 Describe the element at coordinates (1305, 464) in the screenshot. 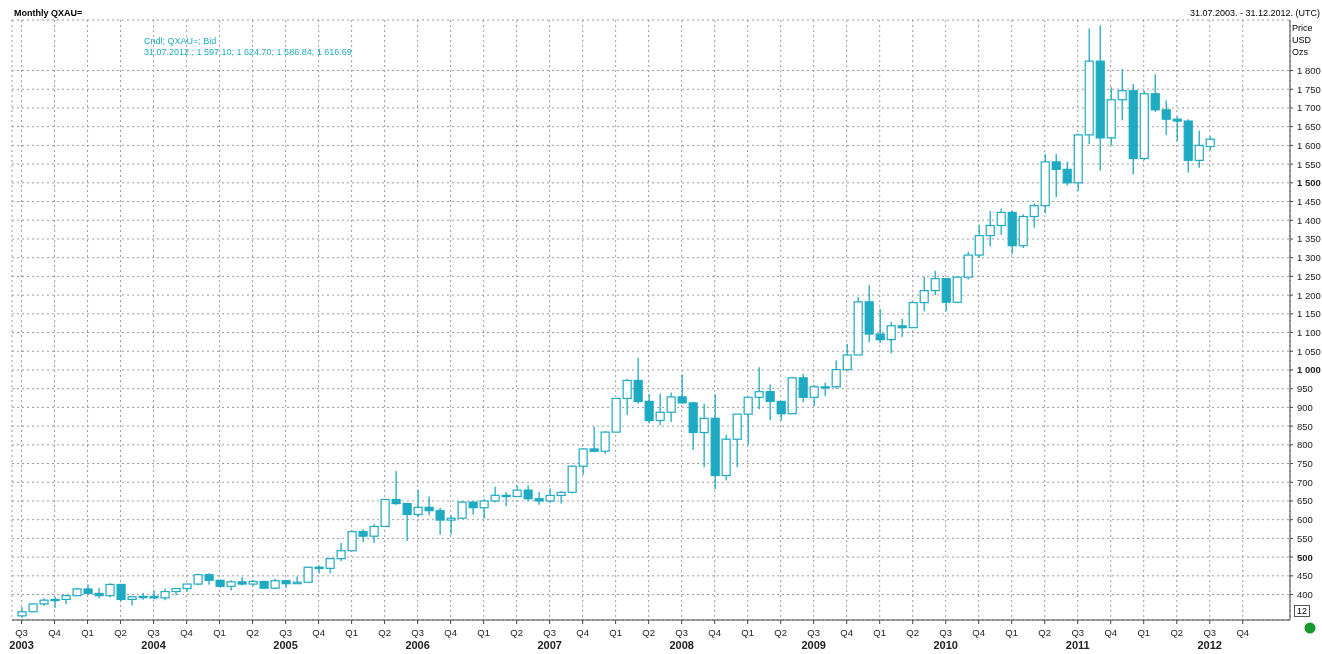

I see `y-tick-label: 750` at that location.